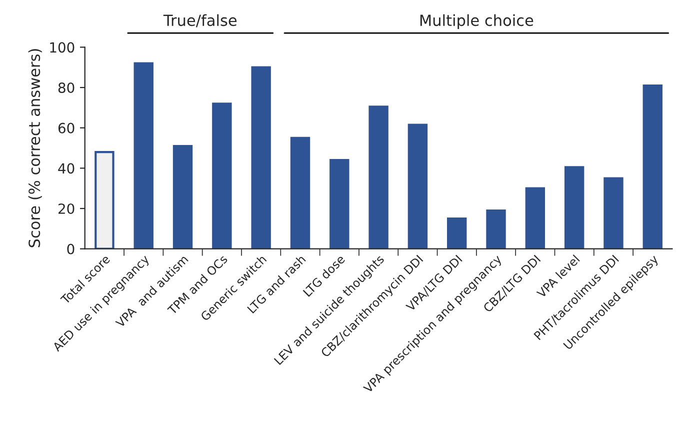 The width and height of the screenshot is (679, 429). What do you see at coordinates (70, 249) in the screenshot?
I see `y-tick-label: 0` at bounding box center [70, 249].